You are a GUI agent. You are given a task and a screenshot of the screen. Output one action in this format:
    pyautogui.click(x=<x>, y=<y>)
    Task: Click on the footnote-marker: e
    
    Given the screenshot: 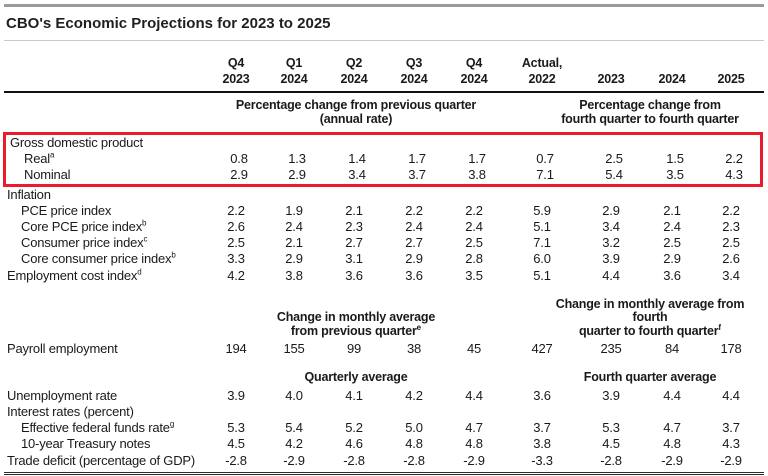 What is the action you would take?
    pyautogui.click(x=419, y=327)
    